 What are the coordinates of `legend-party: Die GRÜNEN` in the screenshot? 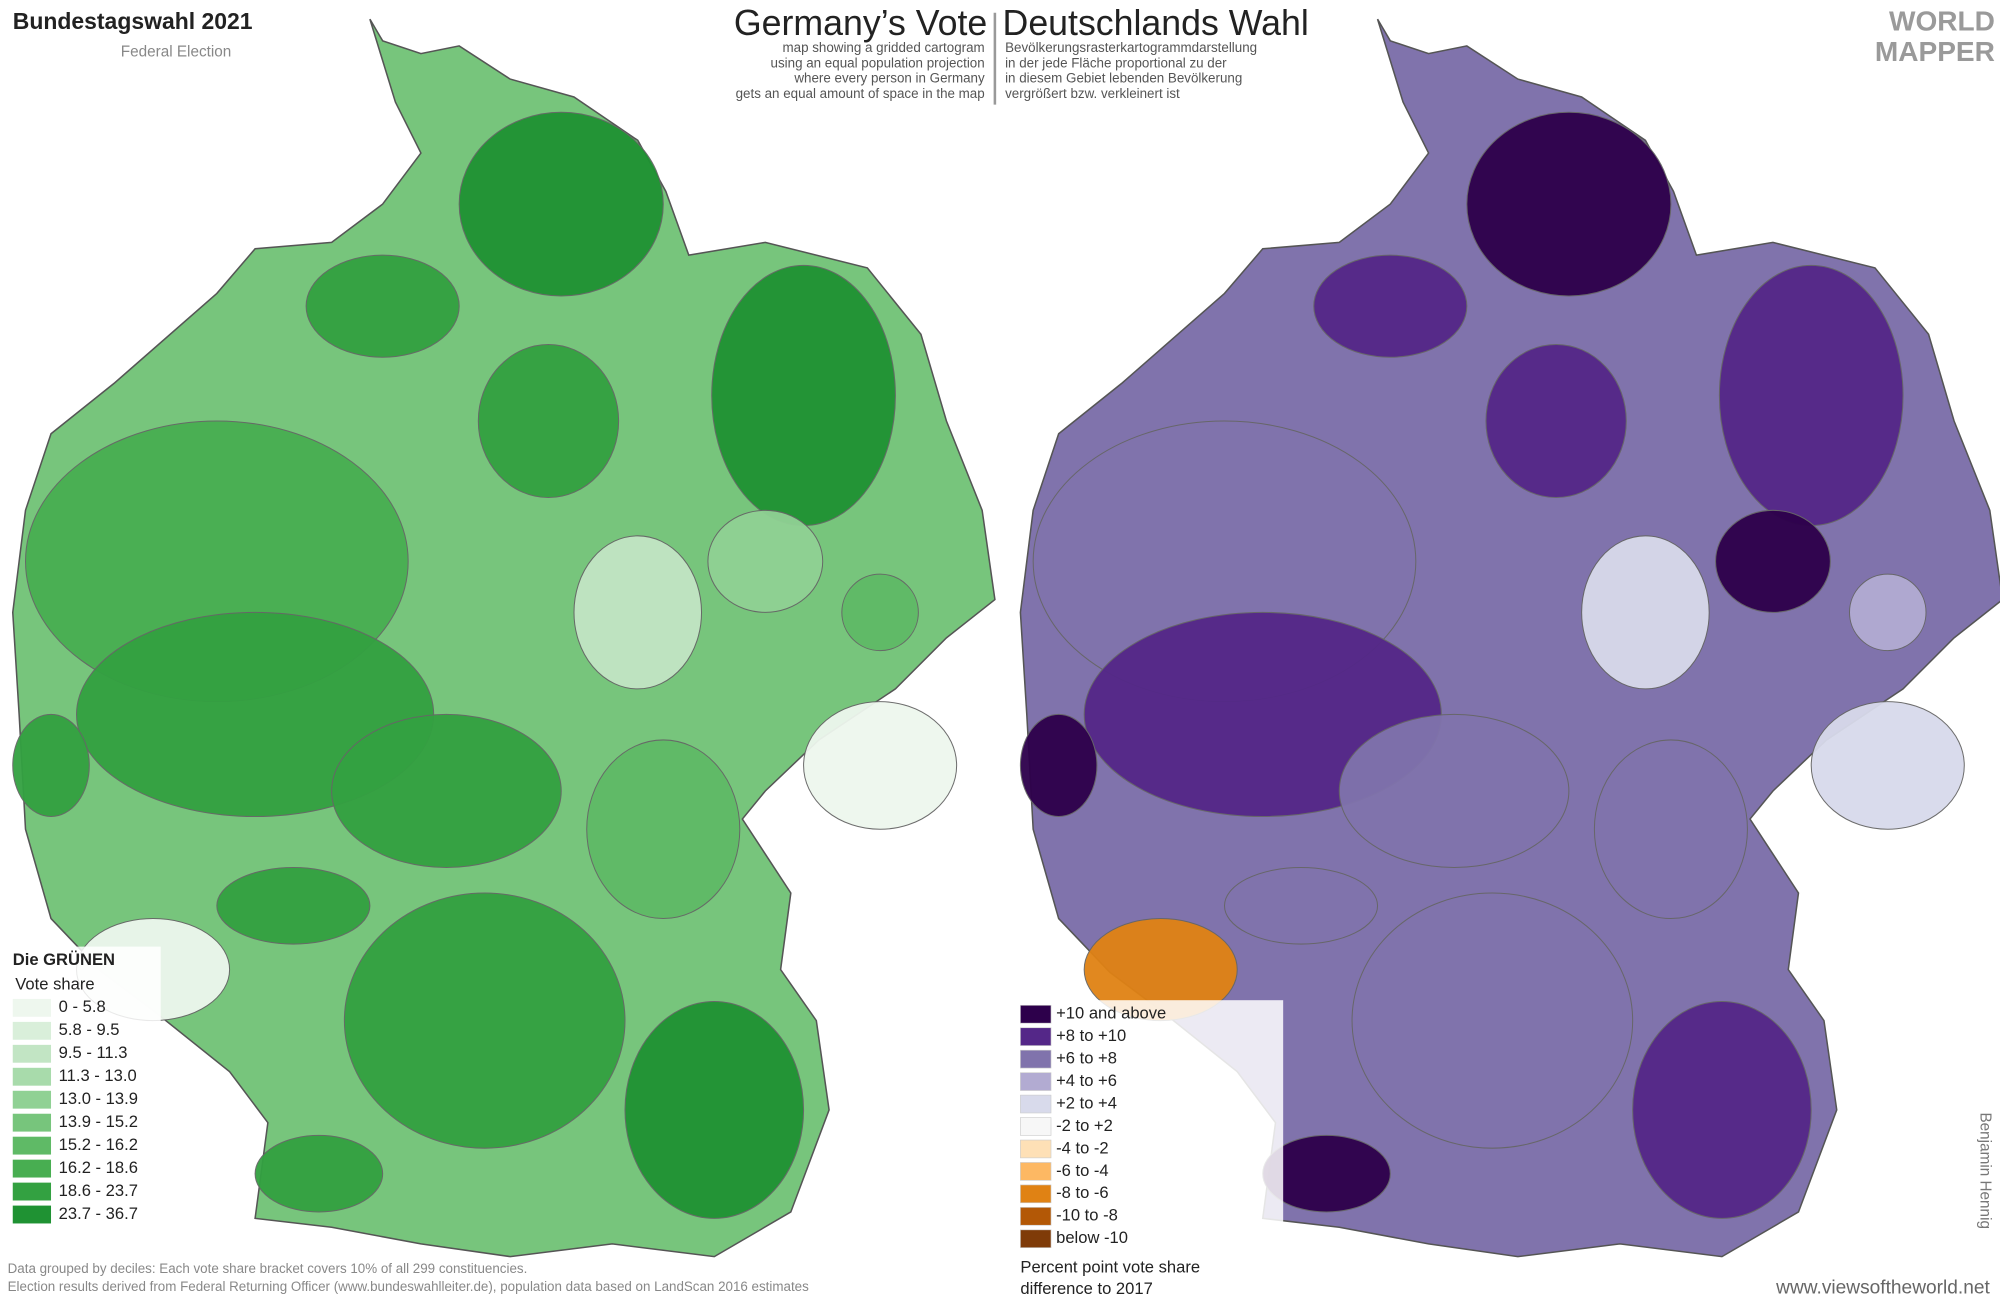 It's located at (64, 959).